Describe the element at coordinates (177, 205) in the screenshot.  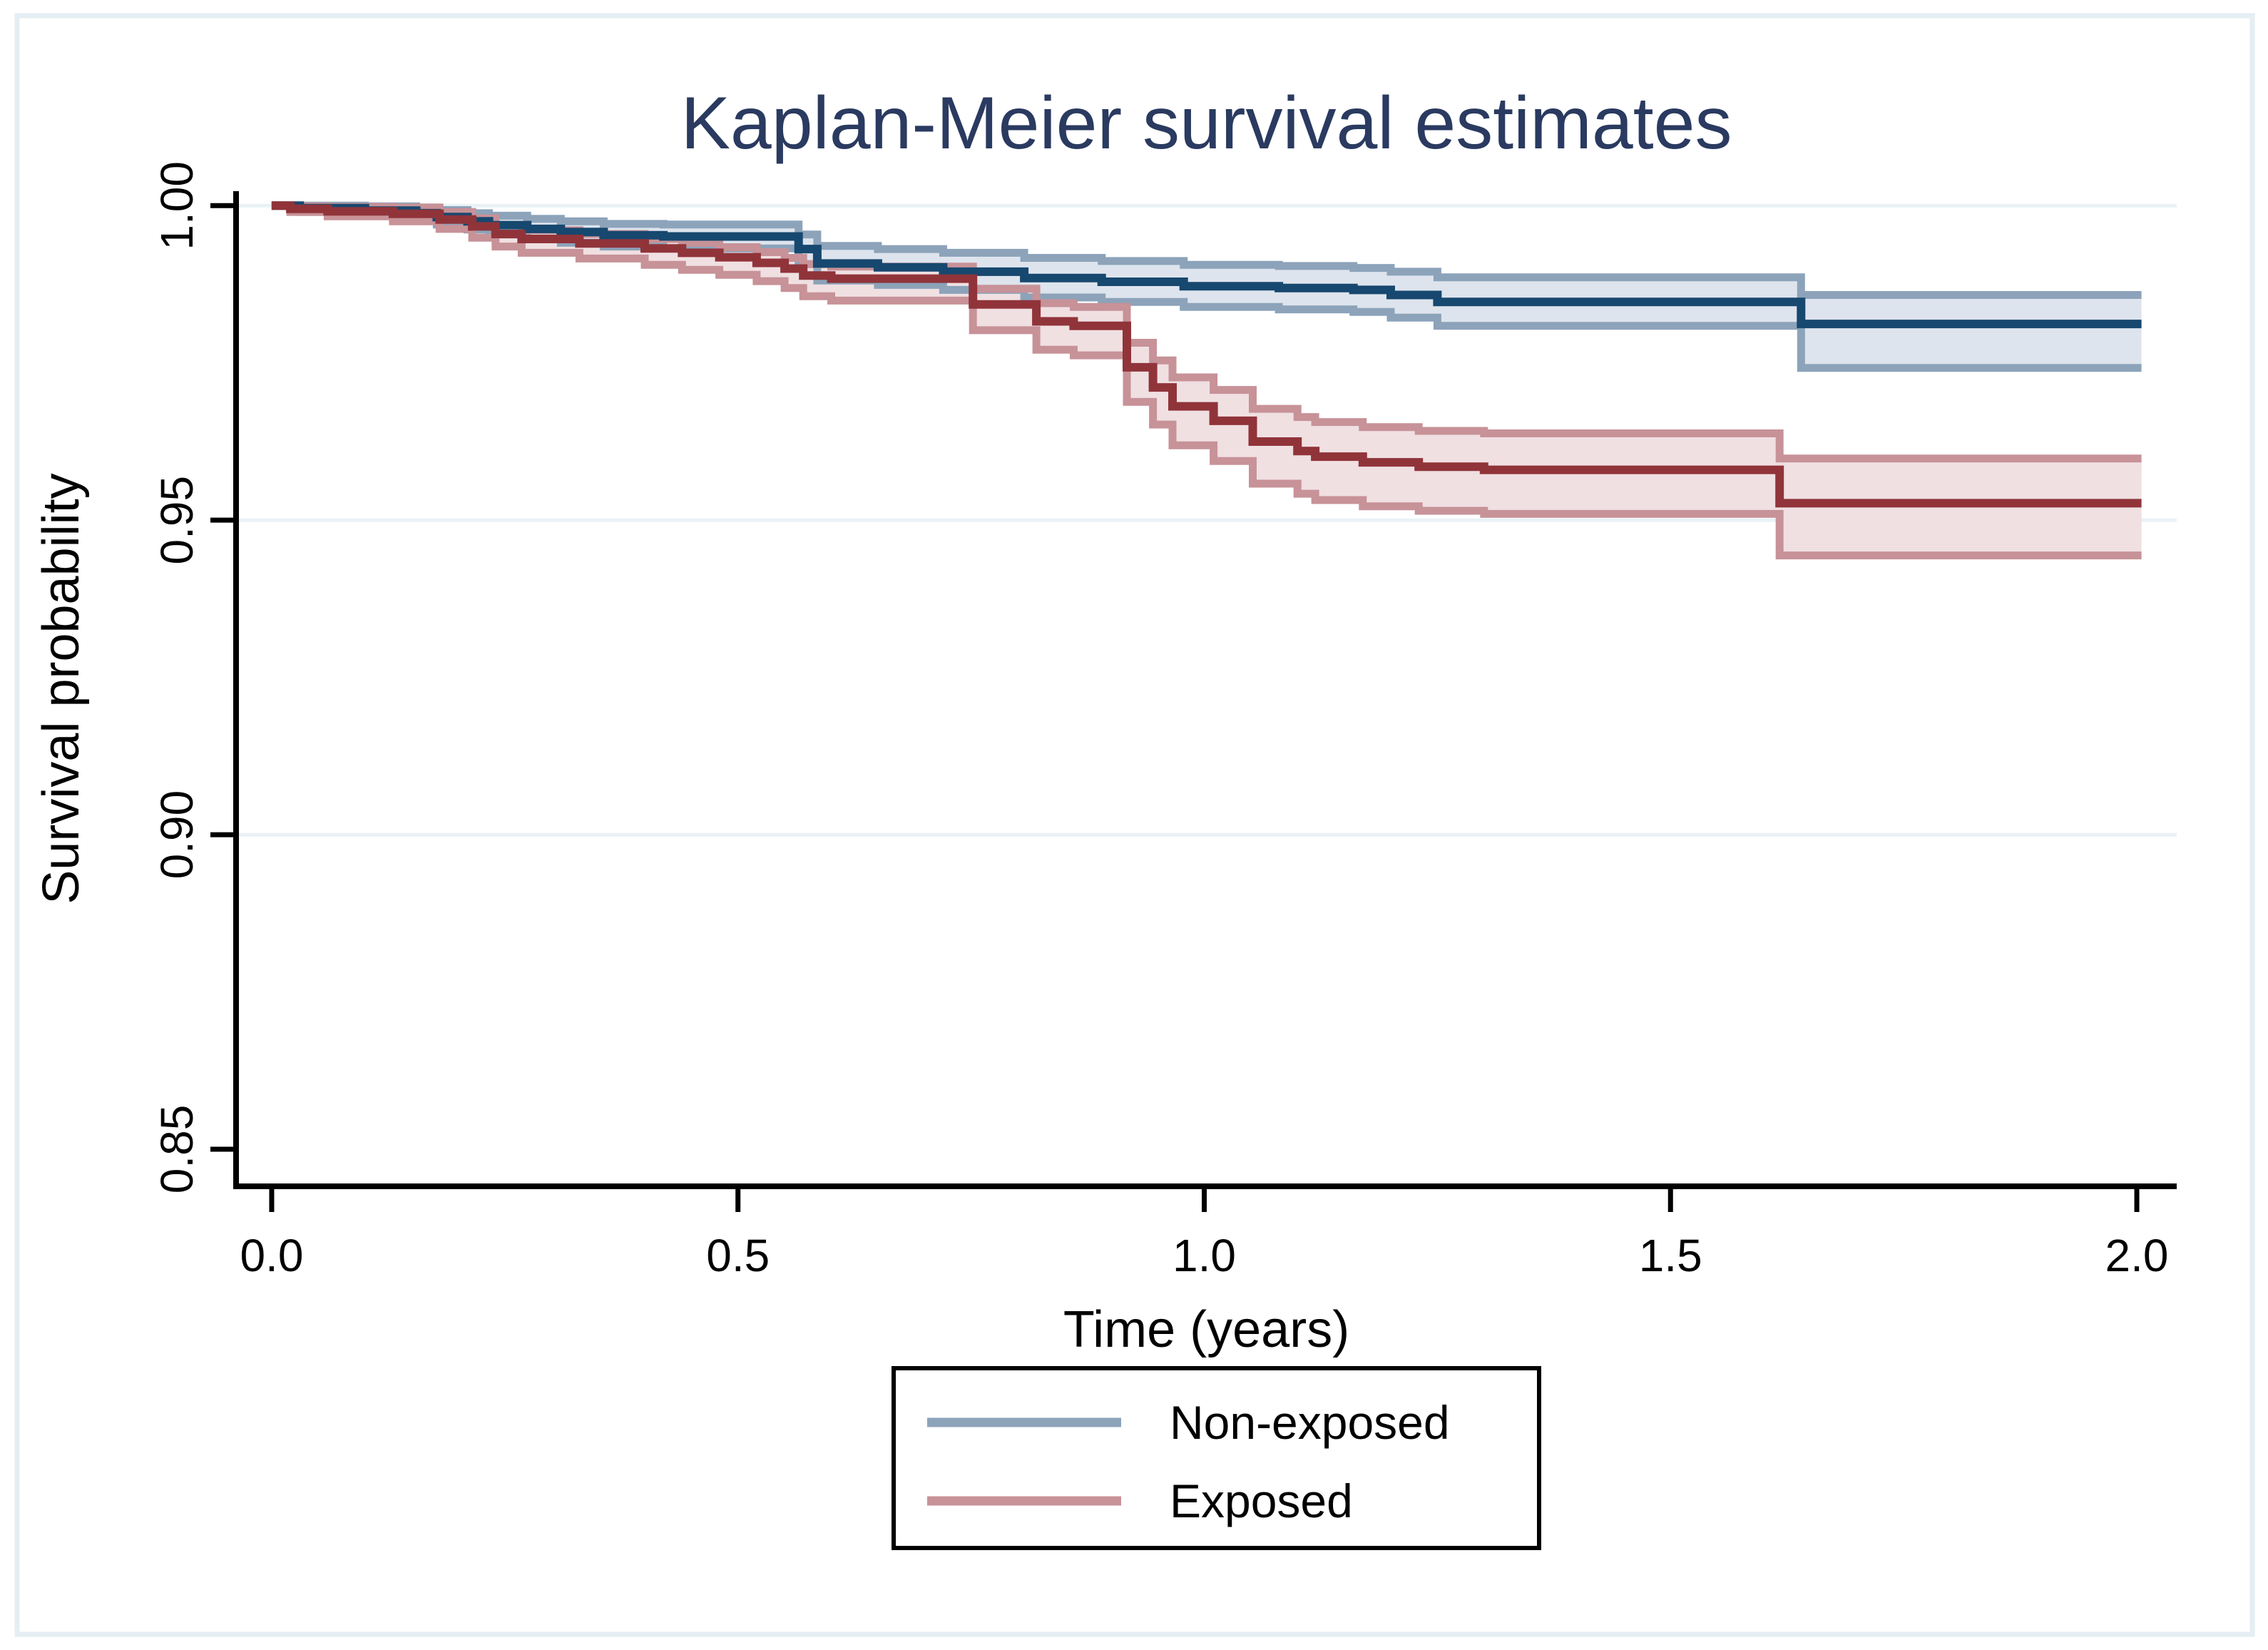
I see `y-tick-label-1.00: 1.00` at that location.